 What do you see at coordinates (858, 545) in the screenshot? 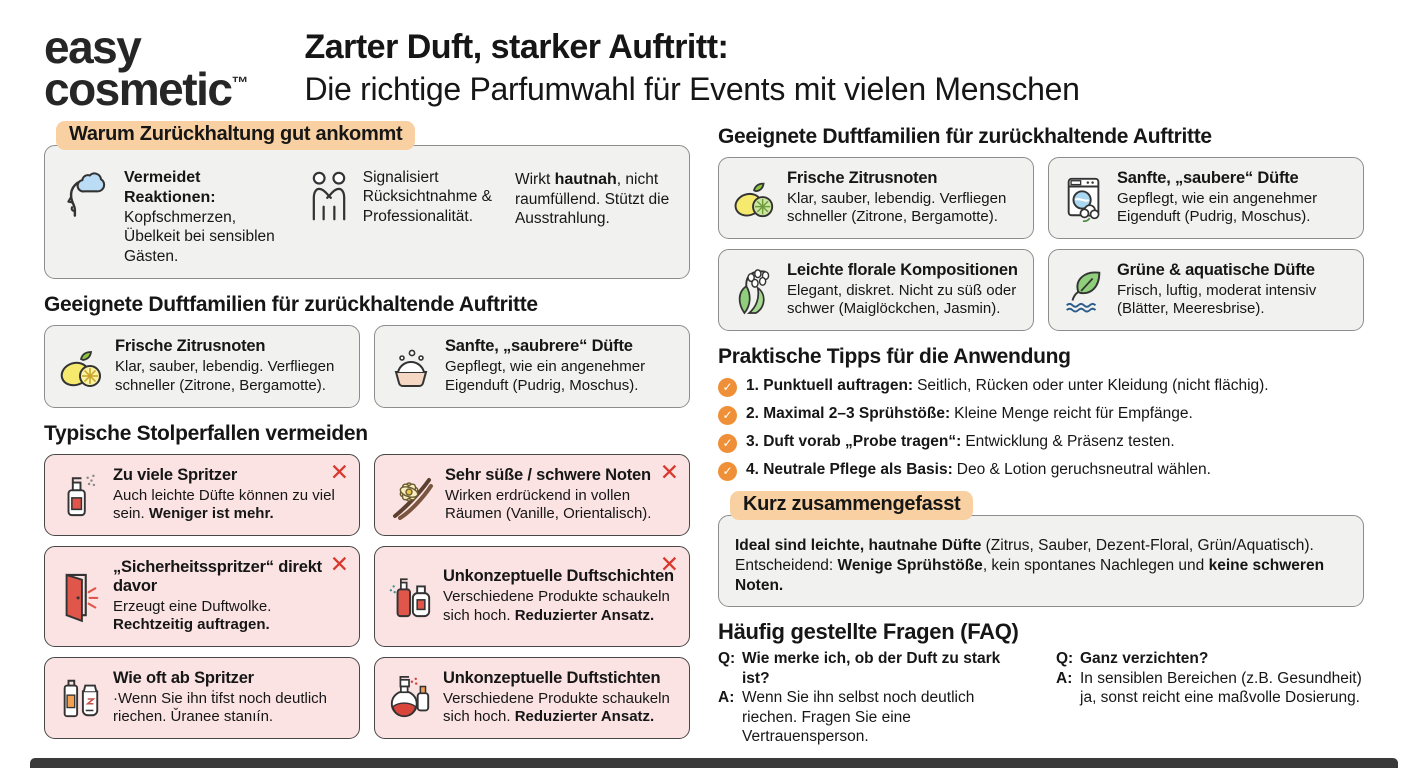
I see `summary-bold: Ideal sind leichte, hautnahe Düfte` at bounding box center [858, 545].